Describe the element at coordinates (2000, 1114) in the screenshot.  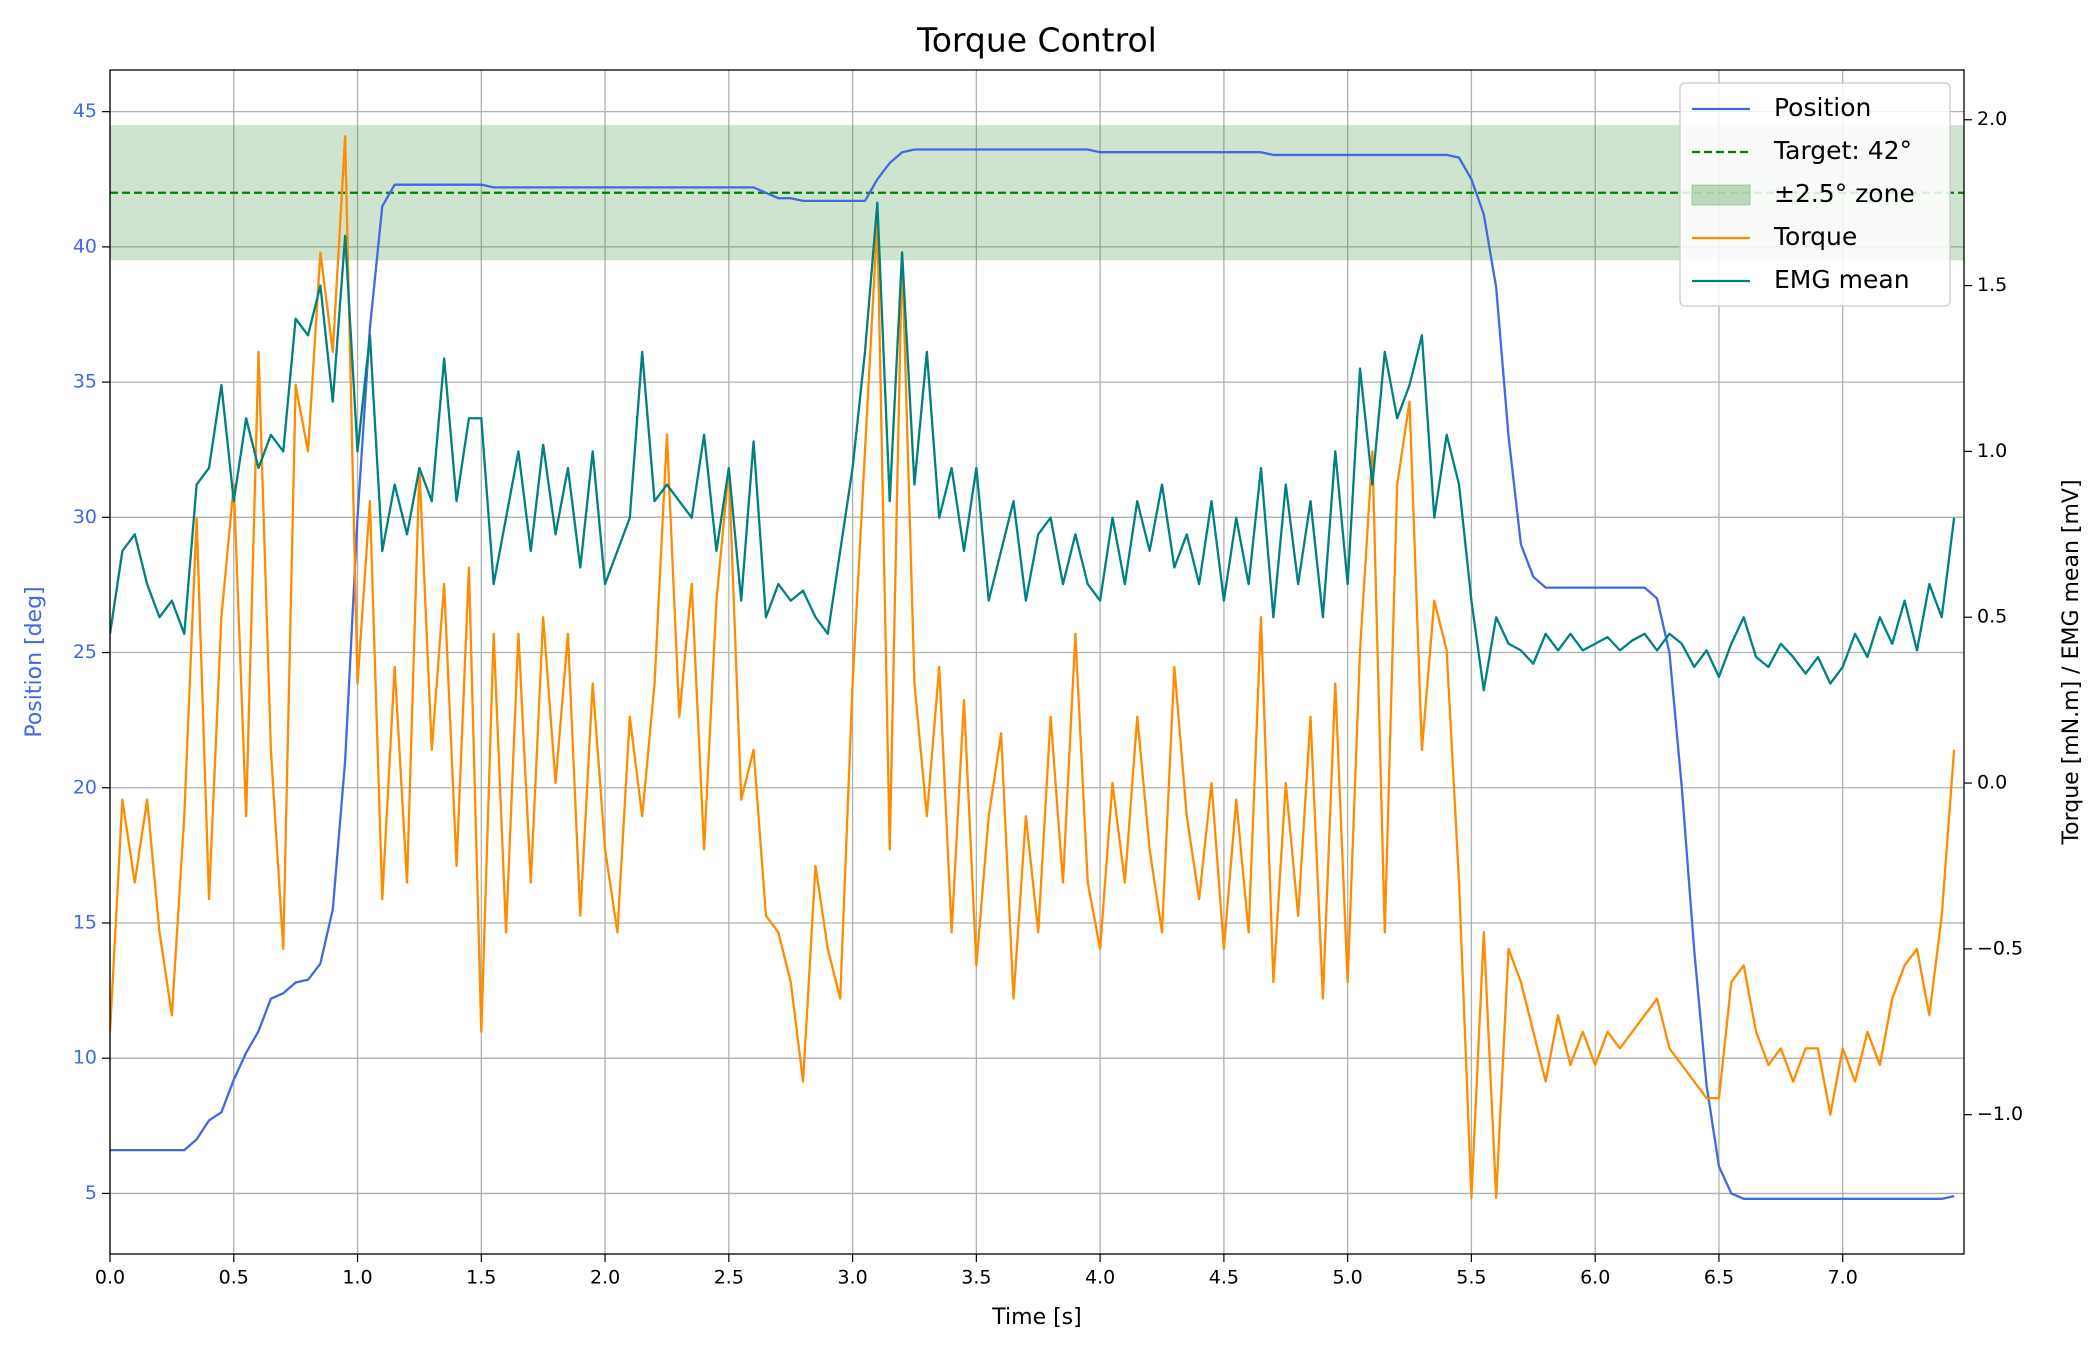
I see `y2-tick-label: −1.0` at that location.